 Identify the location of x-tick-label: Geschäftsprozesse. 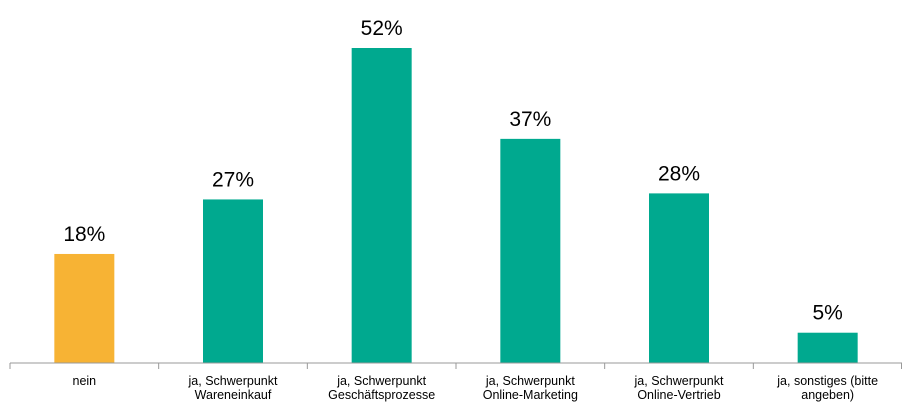
(381, 395).